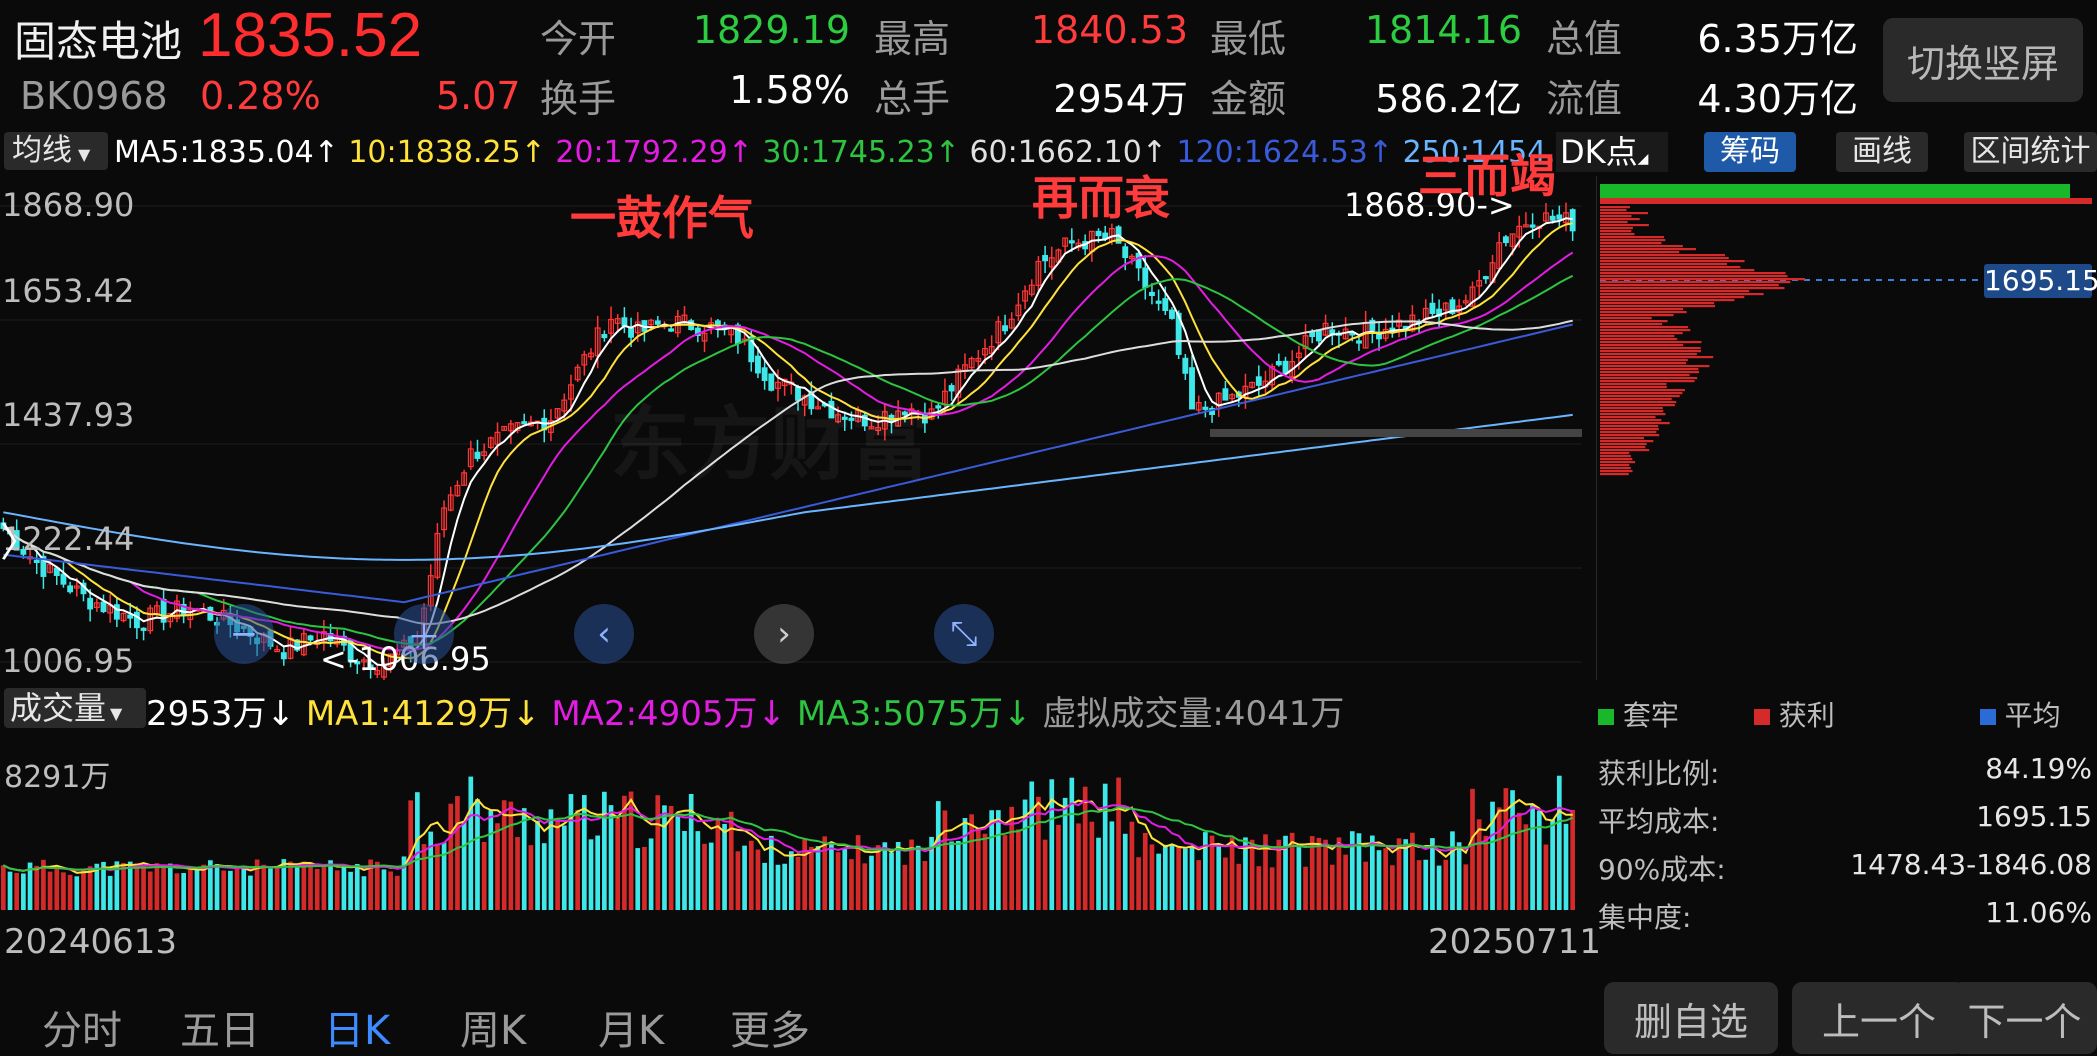 Image resolution: width=2097 pixels, height=1056 pixels. What do you see at coordinates (357, 1031) in the screenshot?
I see `tab-daily-k: 日K` at bounding box center [357, 1031].